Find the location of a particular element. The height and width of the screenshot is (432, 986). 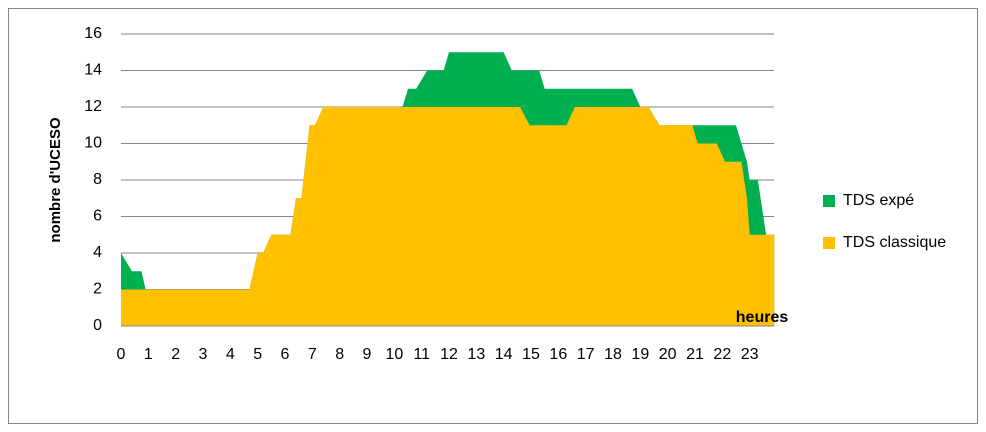

x-tick-label: 21 is located at coordinates (695, 354).